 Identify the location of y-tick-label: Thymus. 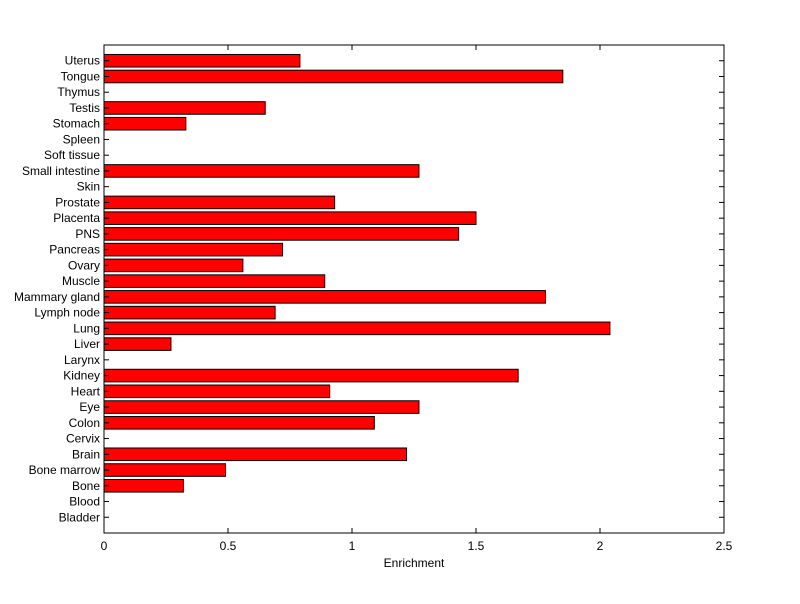
(78, 92).